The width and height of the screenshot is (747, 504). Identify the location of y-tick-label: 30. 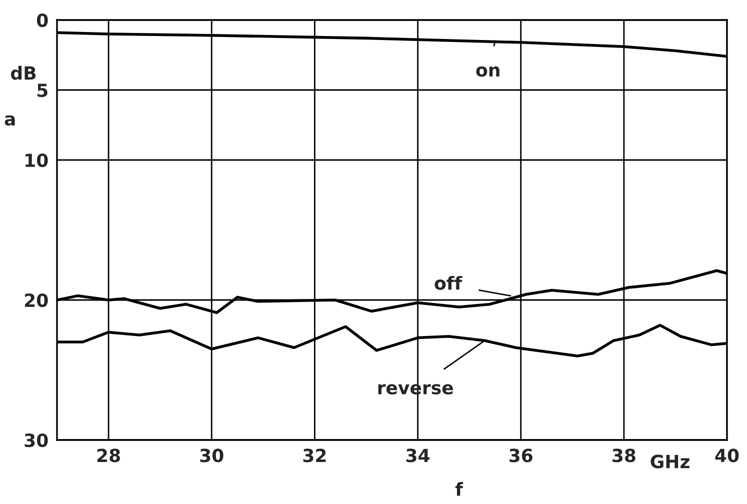
(36, 440).